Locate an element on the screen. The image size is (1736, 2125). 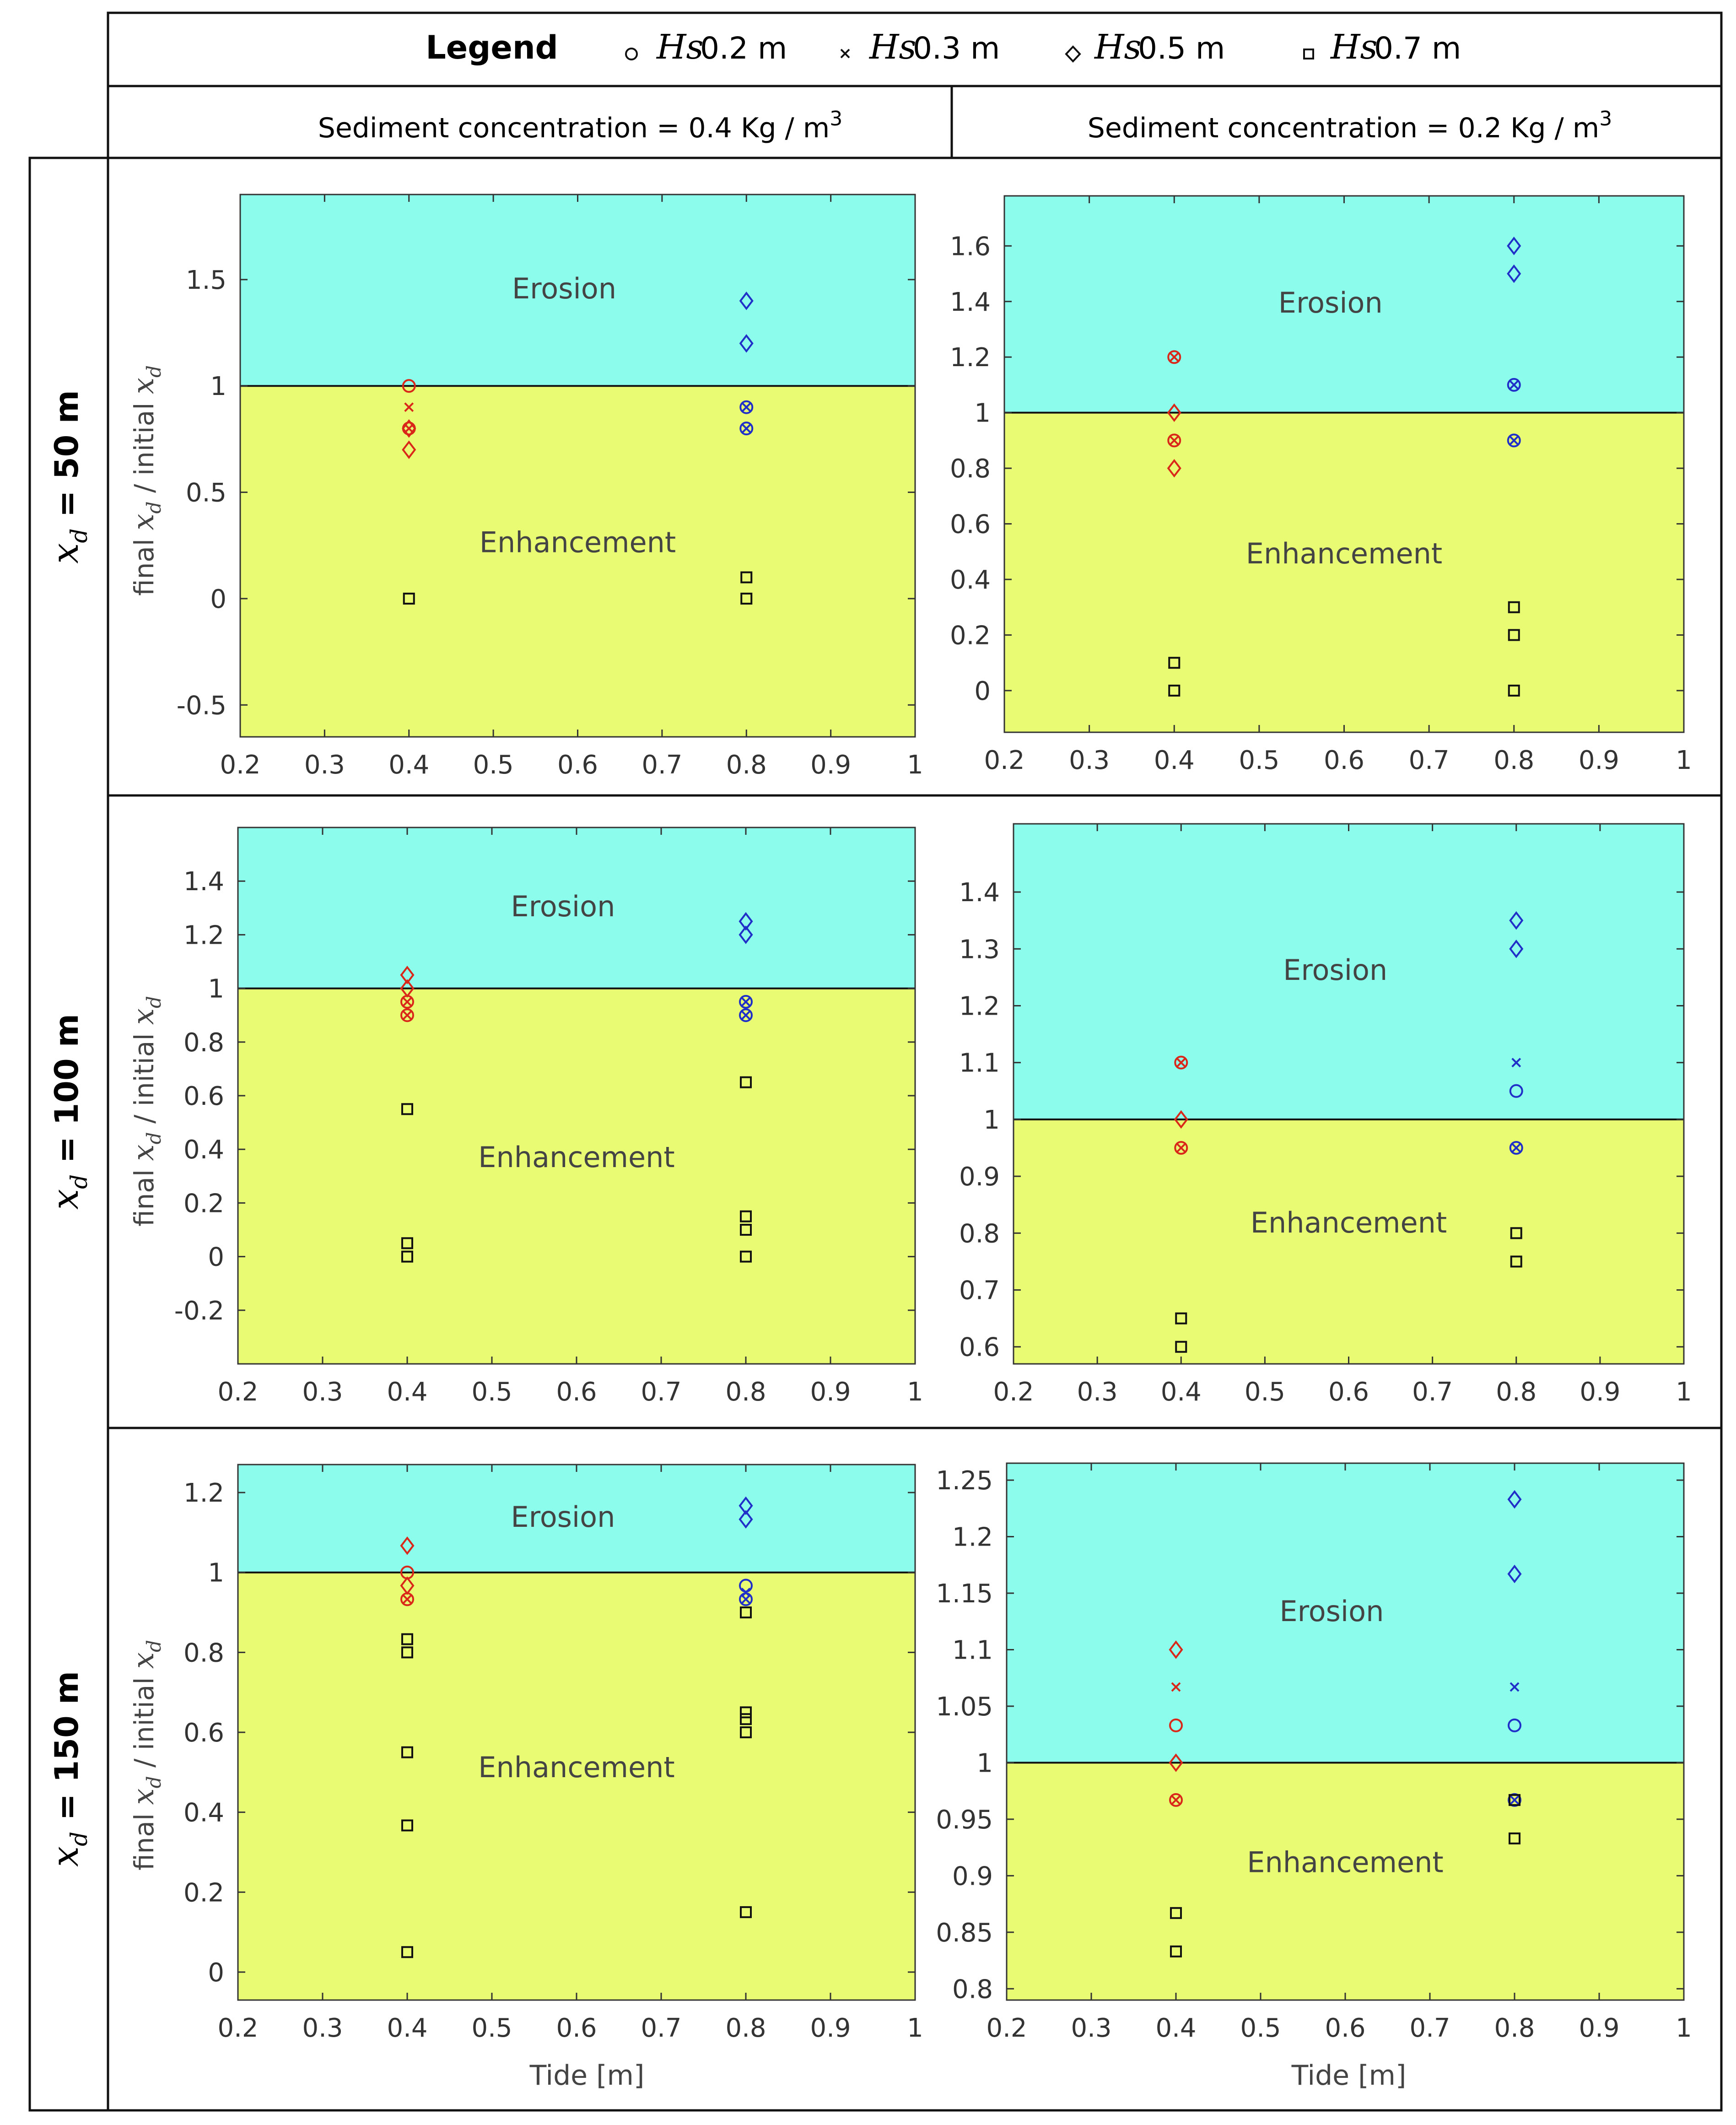
y-tick-label: 1 is located at coordinates (218, 386).